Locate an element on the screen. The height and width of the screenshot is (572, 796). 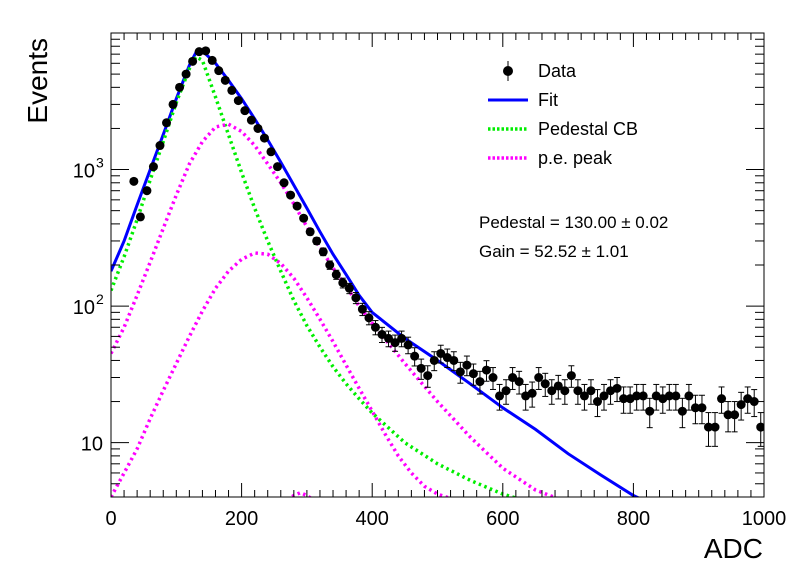
x-tick-label: 0 is located at coordinates (110, 519).